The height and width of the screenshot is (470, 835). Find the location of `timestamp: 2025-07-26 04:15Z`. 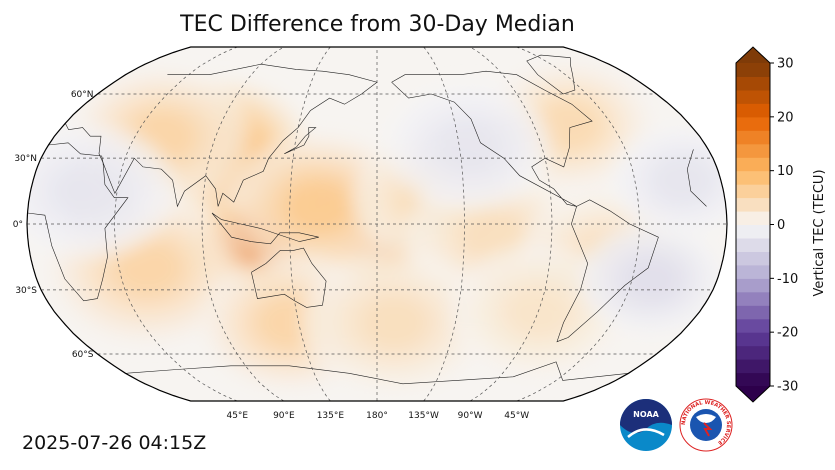

timestamp: 2025-07-26 04:15Z is located at coordinates (114, 443).